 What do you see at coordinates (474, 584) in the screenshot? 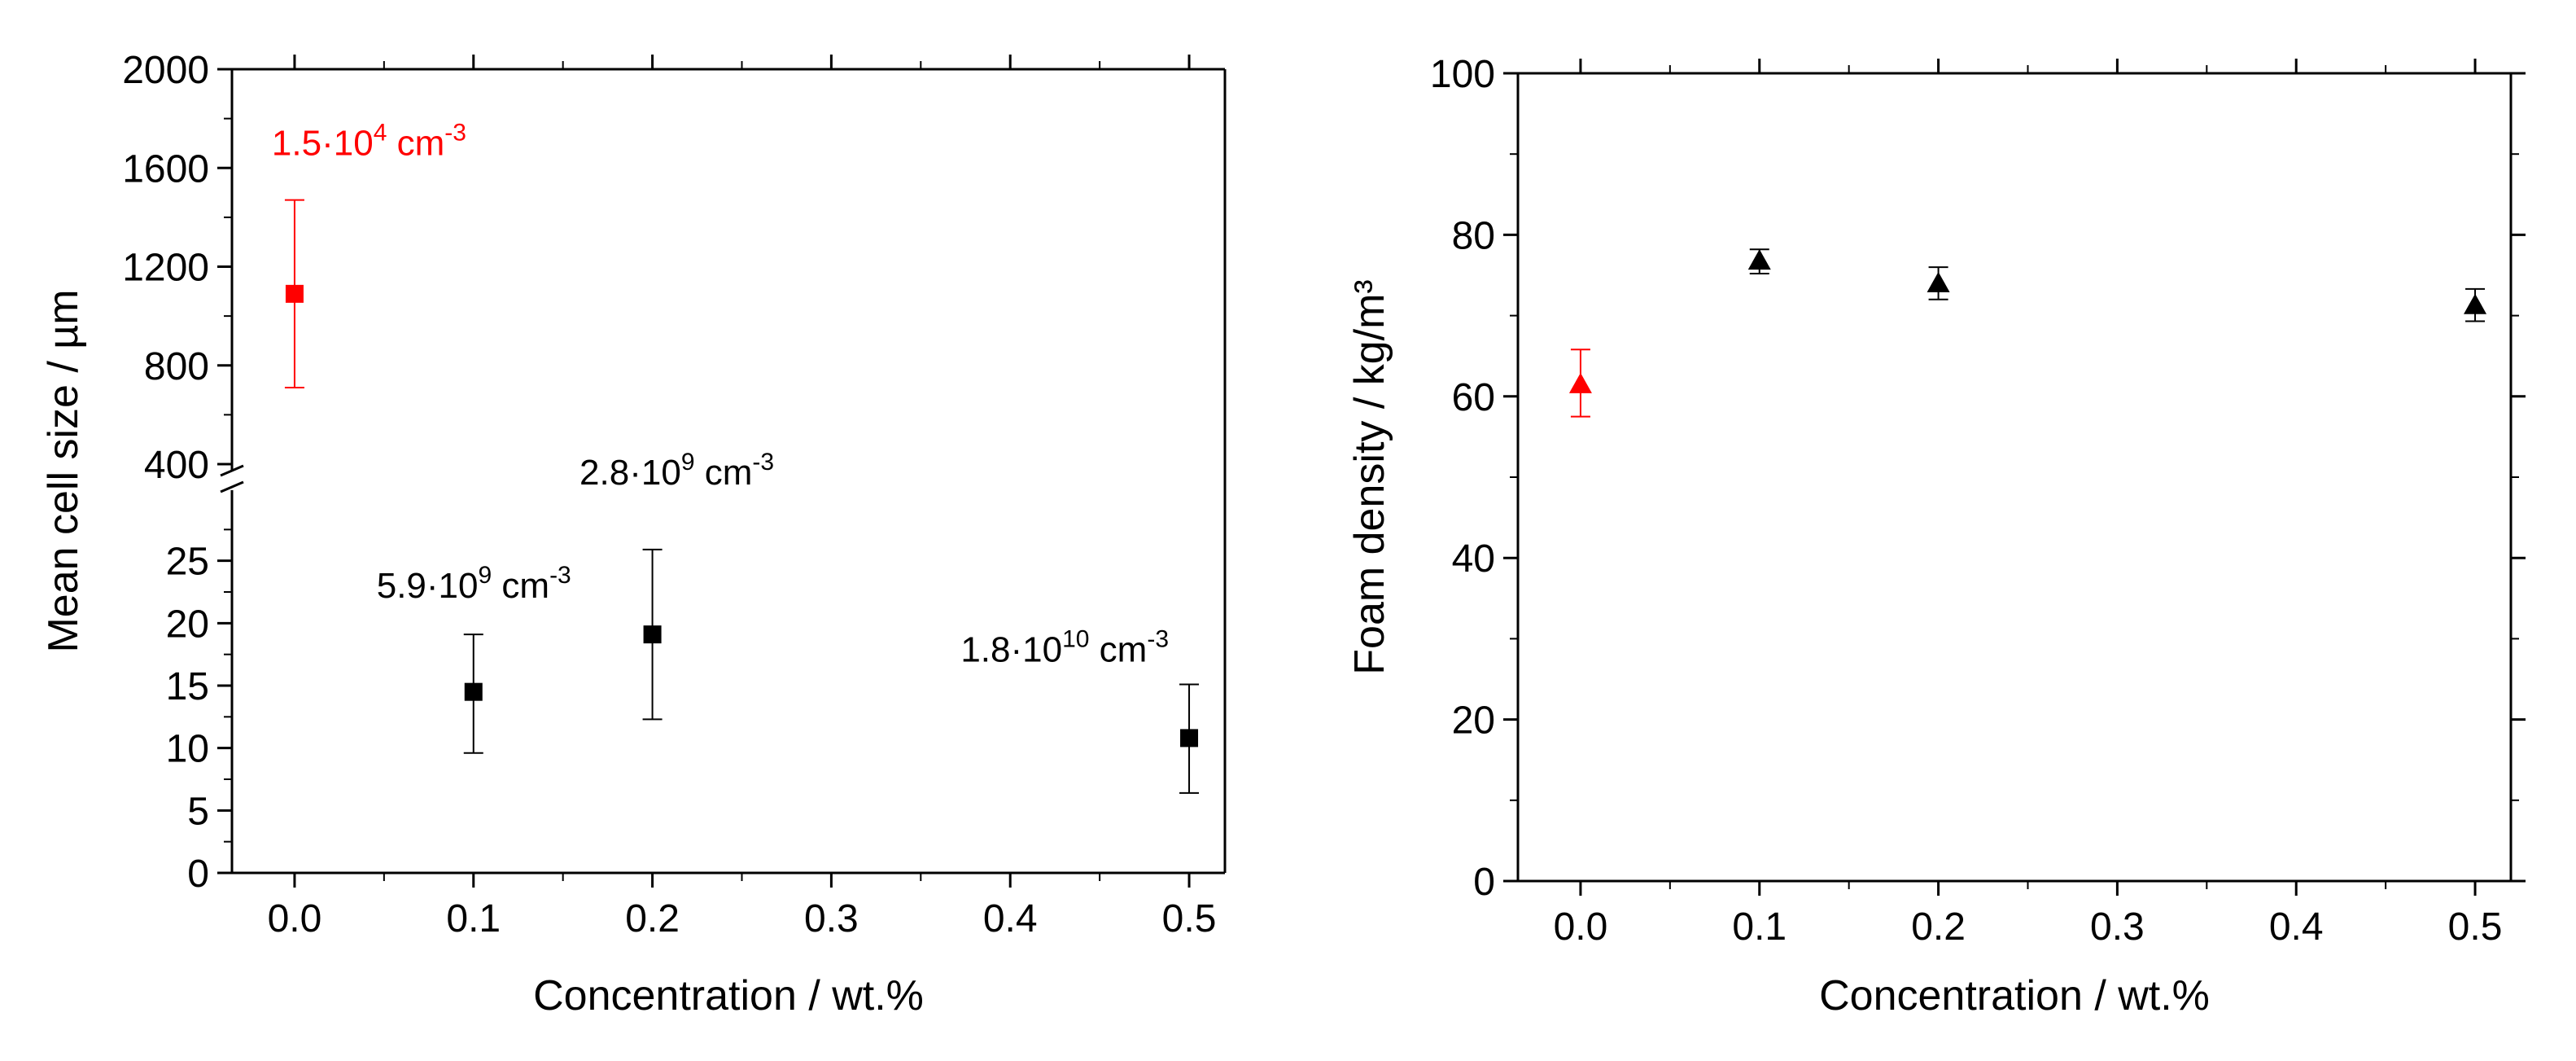
I see `point-annotation: 5.9·109 cm-3` at bounding box center [474, 584].